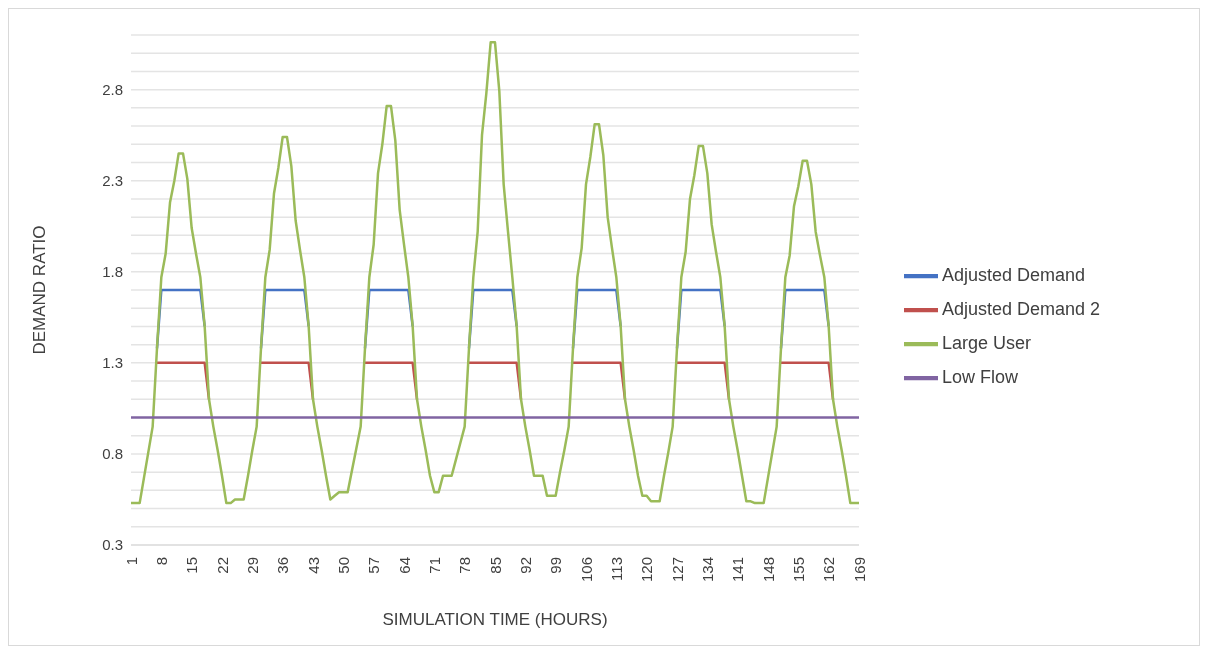  Describe the element at coordinates (343, 565) in the screenshot. I see `x-tick-label: 50` at that location.